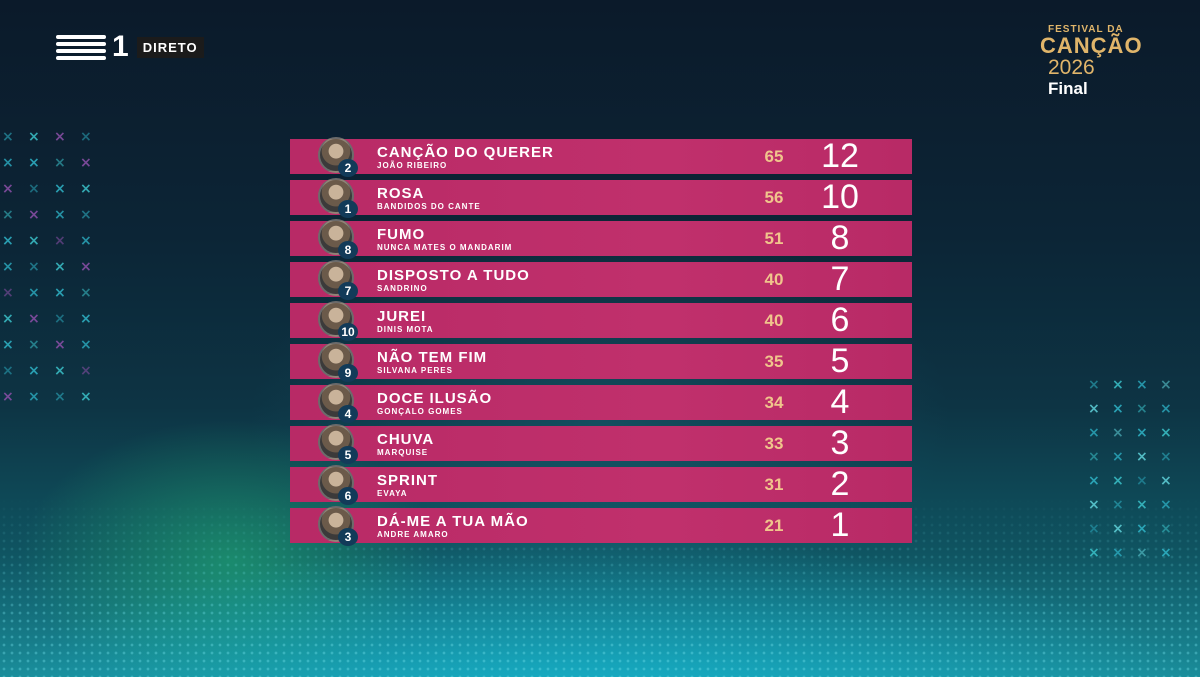 This screenshot has height=677, width=1200. I want to click on scoreboard-row: 8 FUMO NUNCA MATES O MANDARIM 51 8, so click(601, 239).